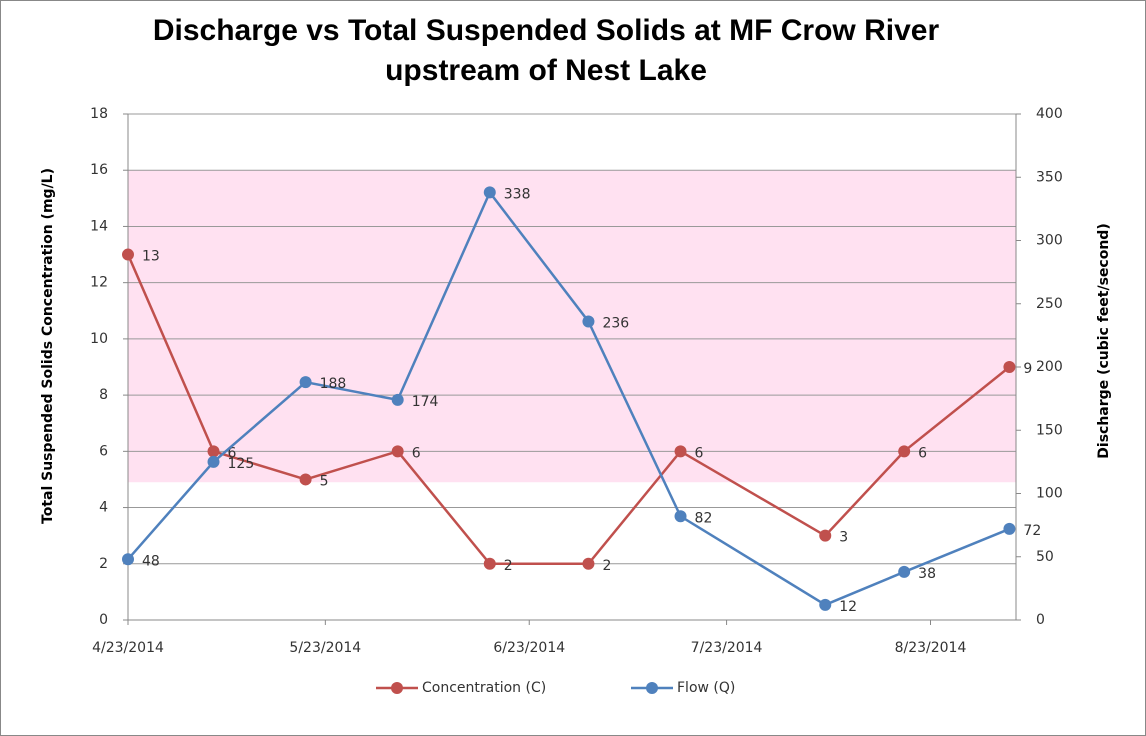  Describe the element at coordinates (99, 226) in the screenshot. I see `y-tick-label: 14` at that location.